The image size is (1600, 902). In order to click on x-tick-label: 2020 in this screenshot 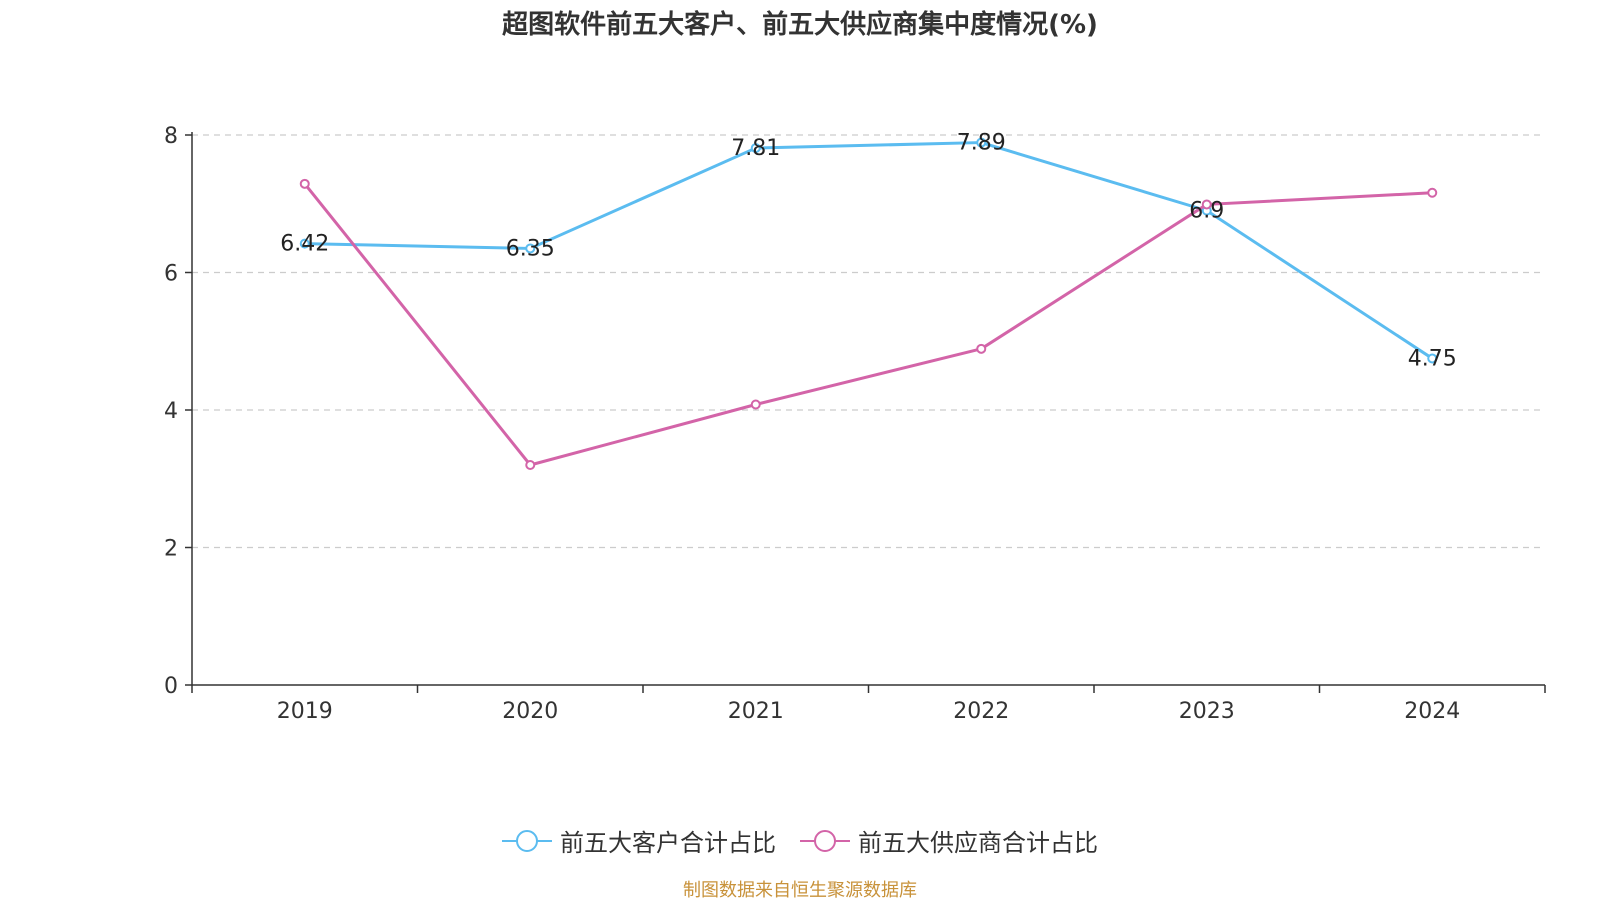, I will do `click(530, 711)`.